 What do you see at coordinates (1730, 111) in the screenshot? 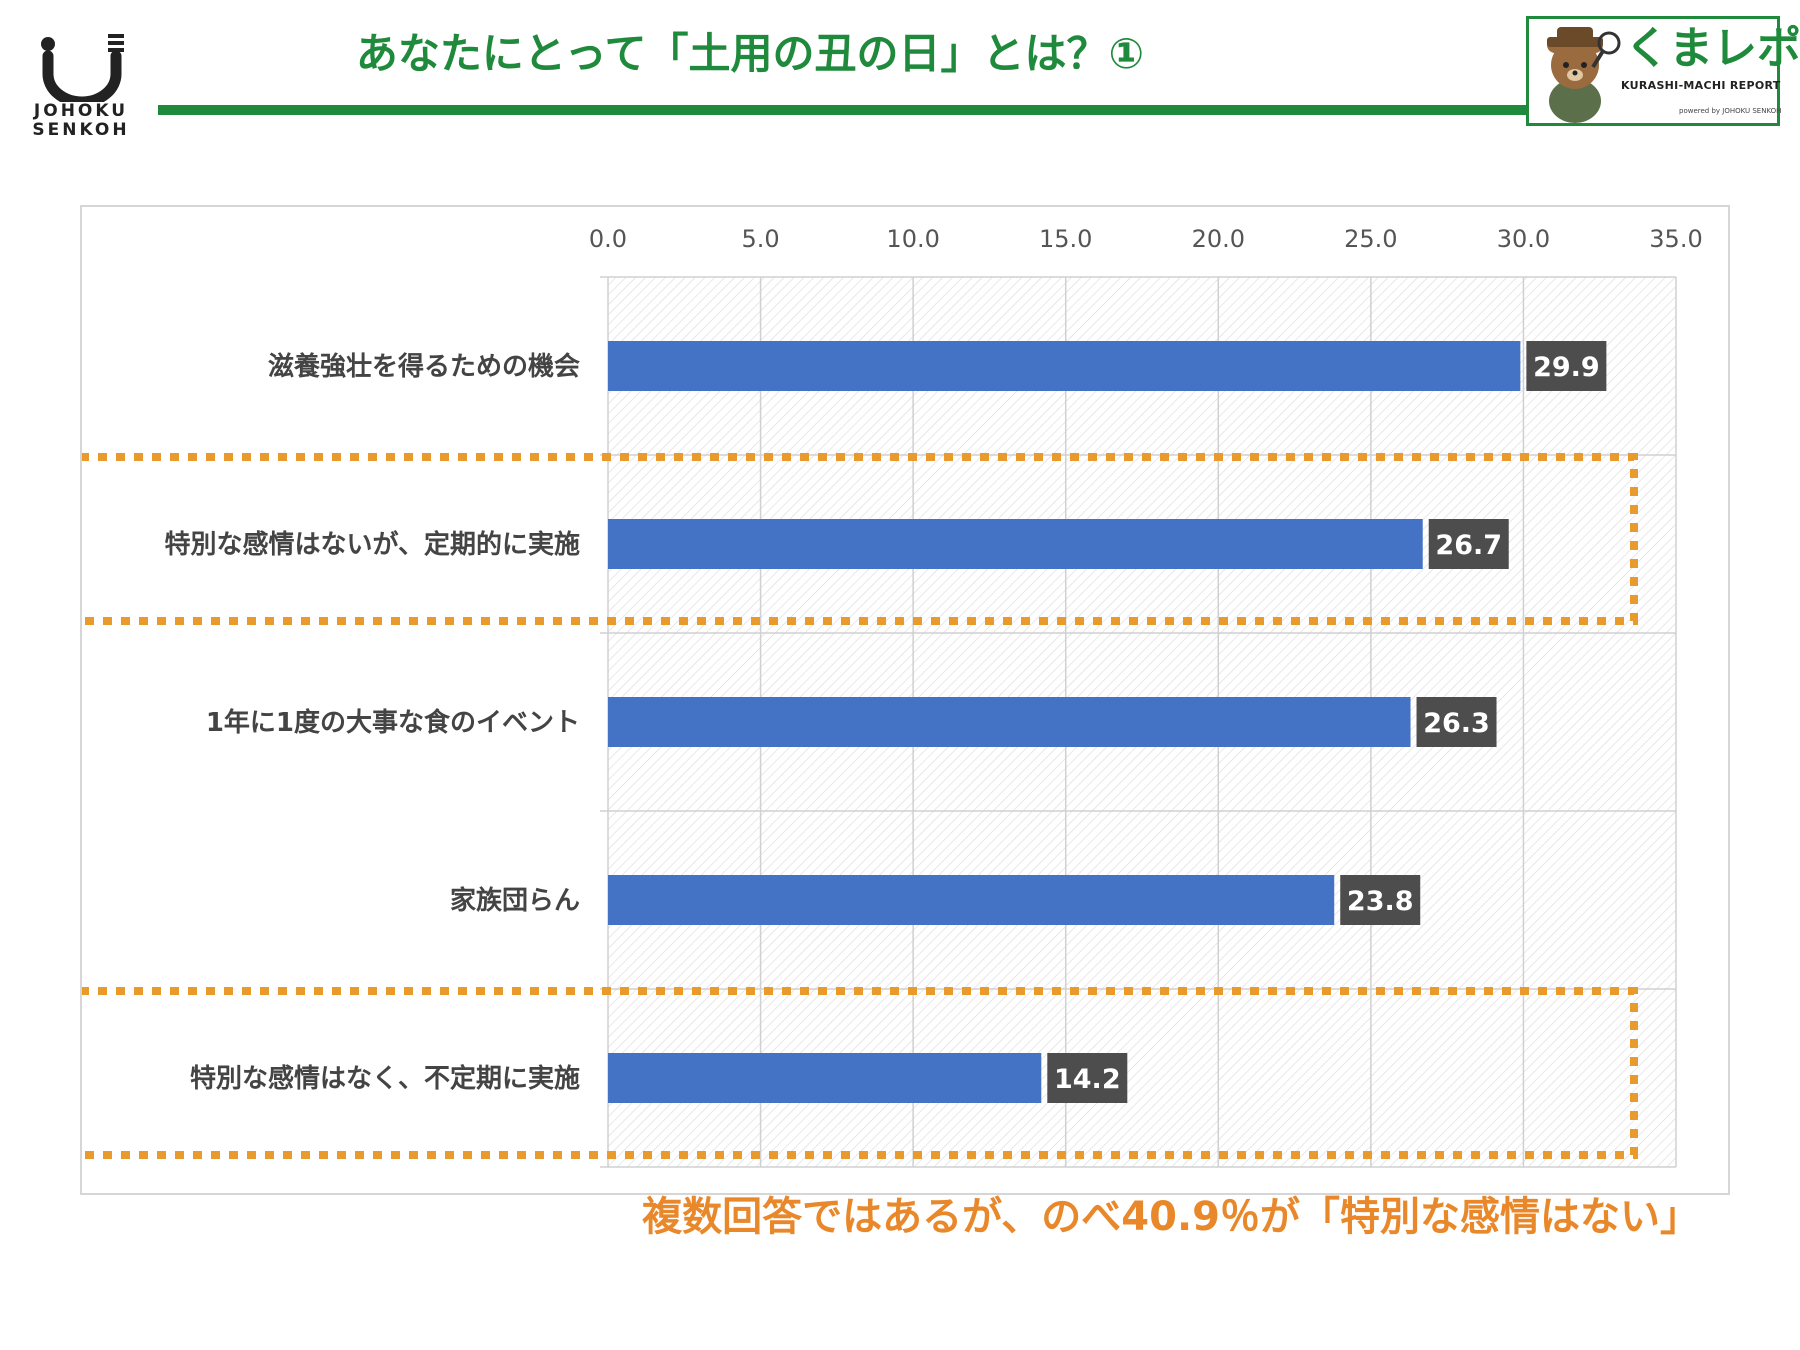
I see `brand-powered-by: powered by JOHOKU SENKOH` at bounding box center [1730, 111].